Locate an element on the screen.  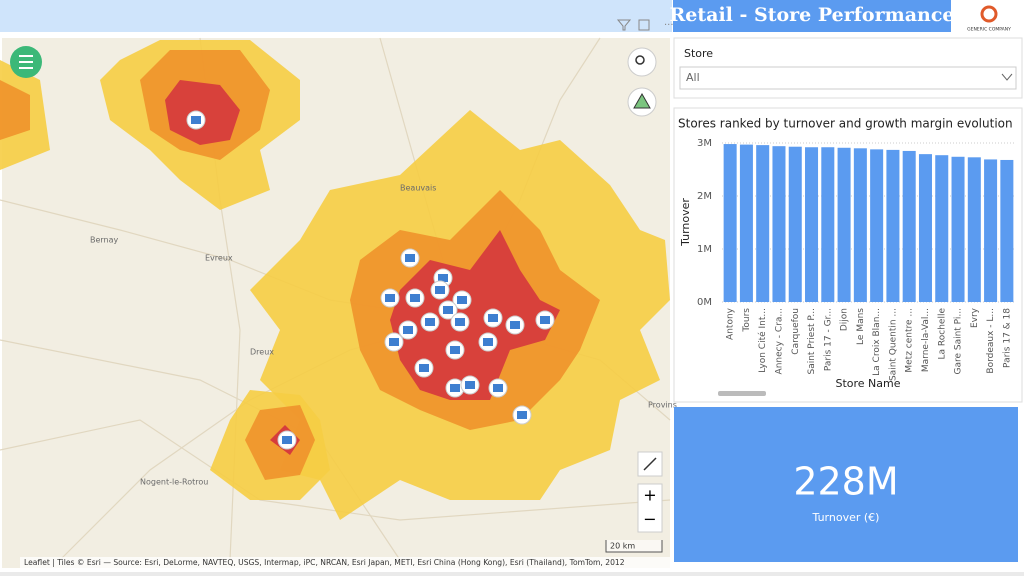
slicer-label: Store is located at coordinates (698, 53).